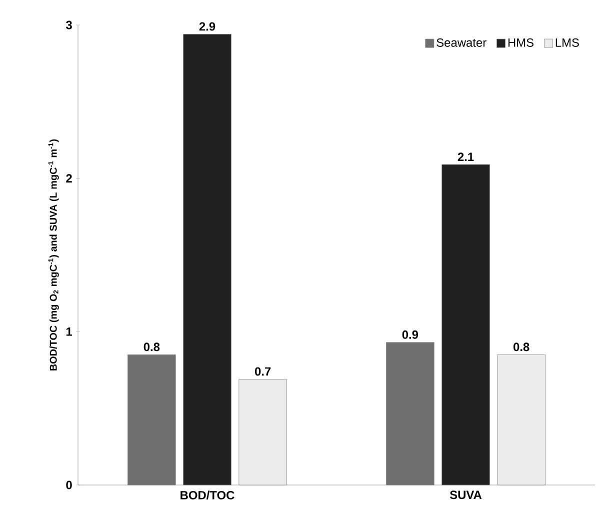 Image resolution: width=604 pixels, height=517 pixels. I want to click on x-tick-label: SUVA, so click(466, 495).